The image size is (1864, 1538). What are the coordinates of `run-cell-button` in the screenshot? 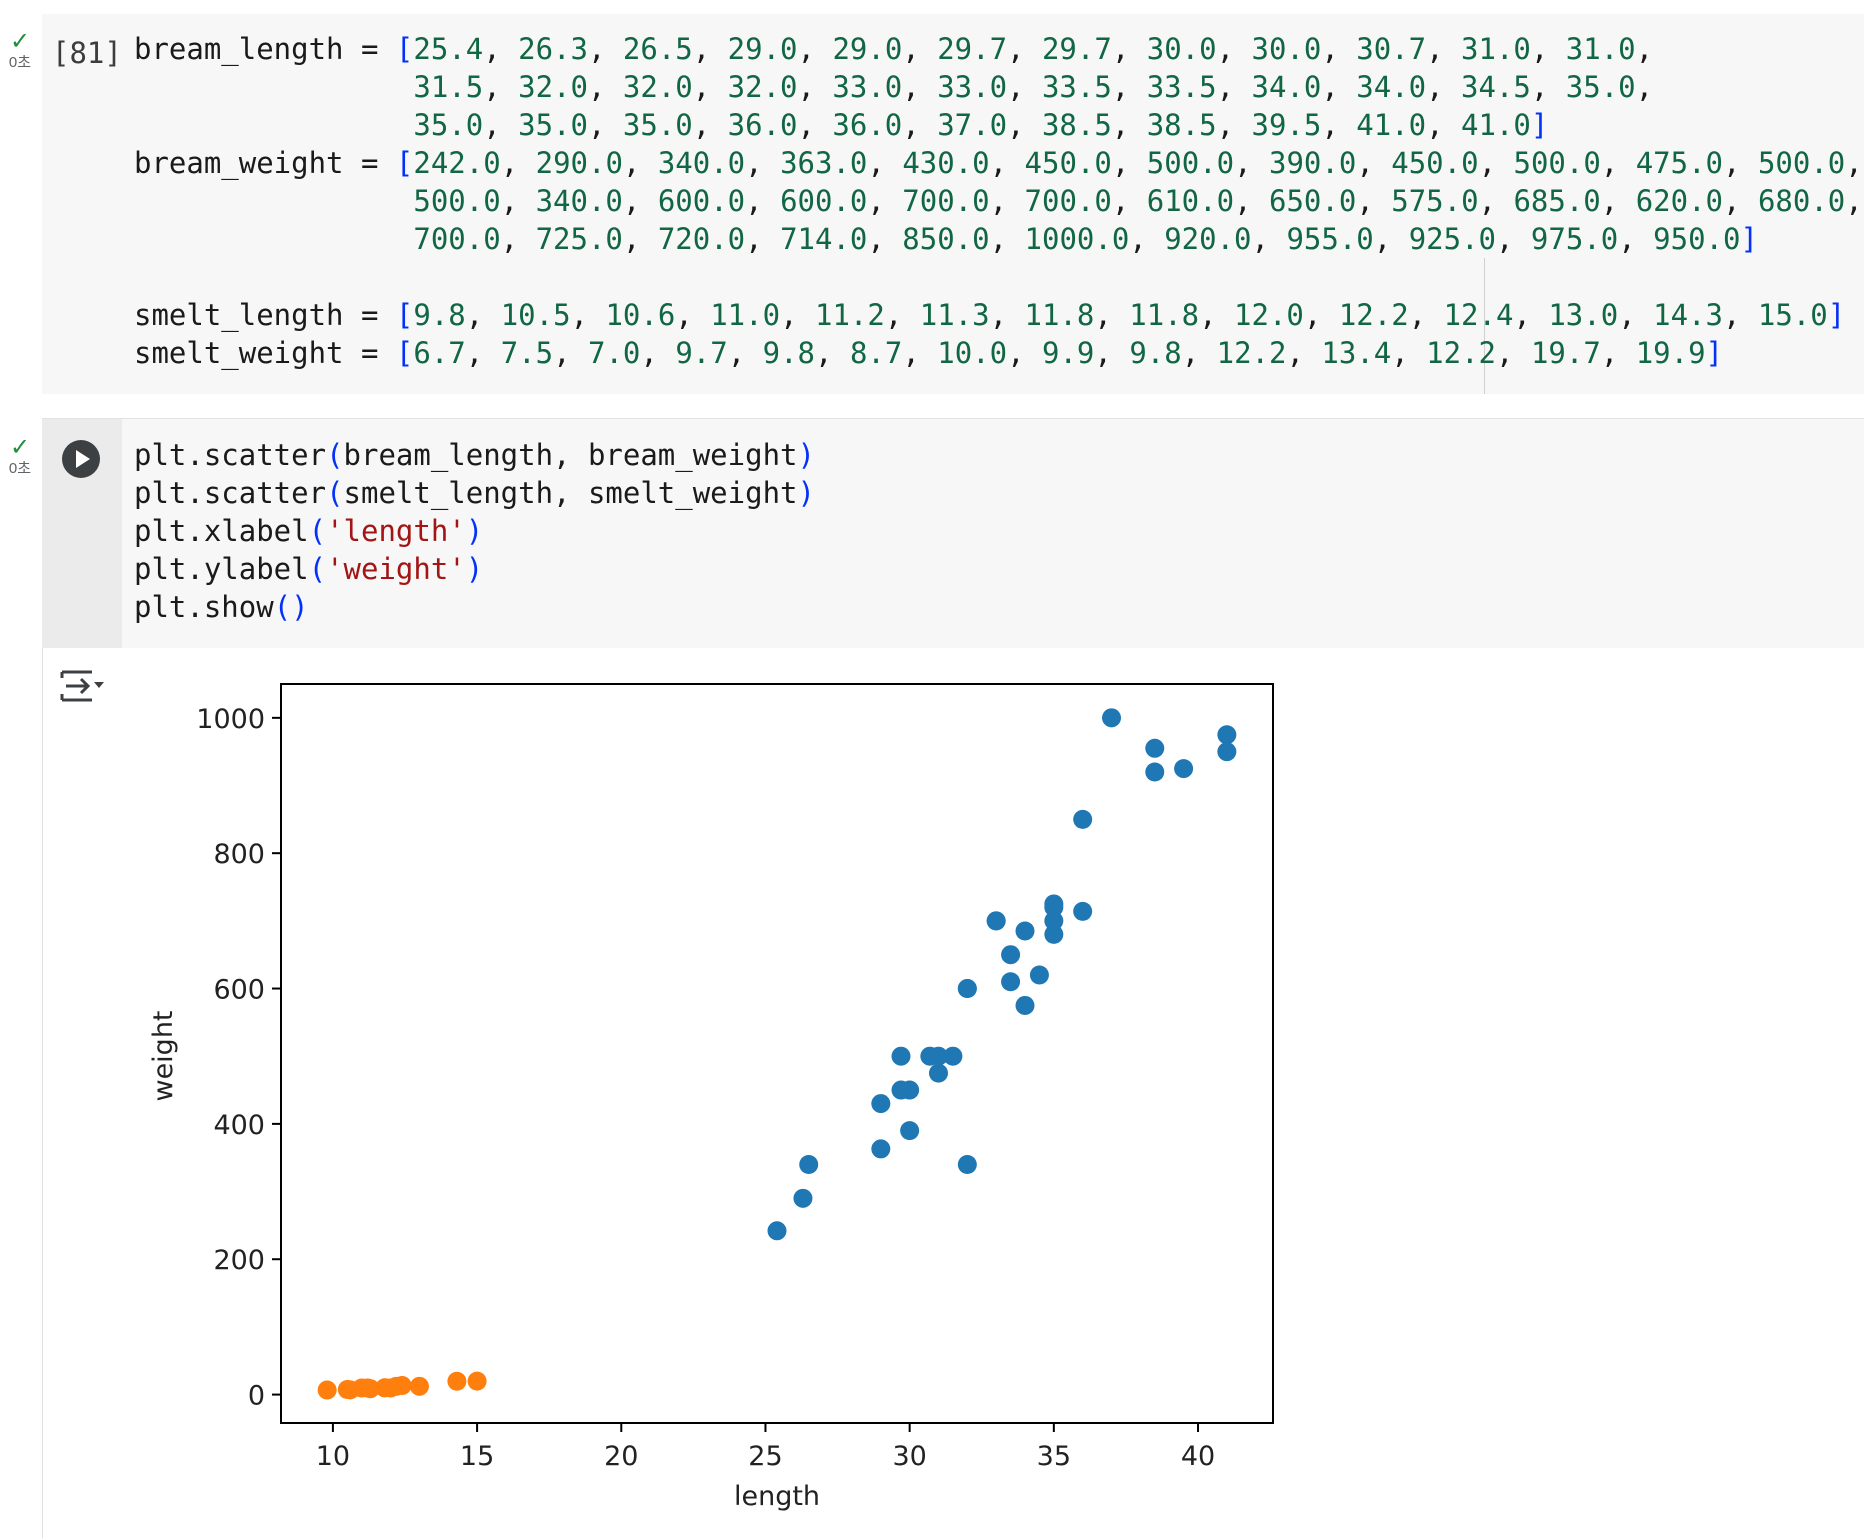 It's located at (81, 459).